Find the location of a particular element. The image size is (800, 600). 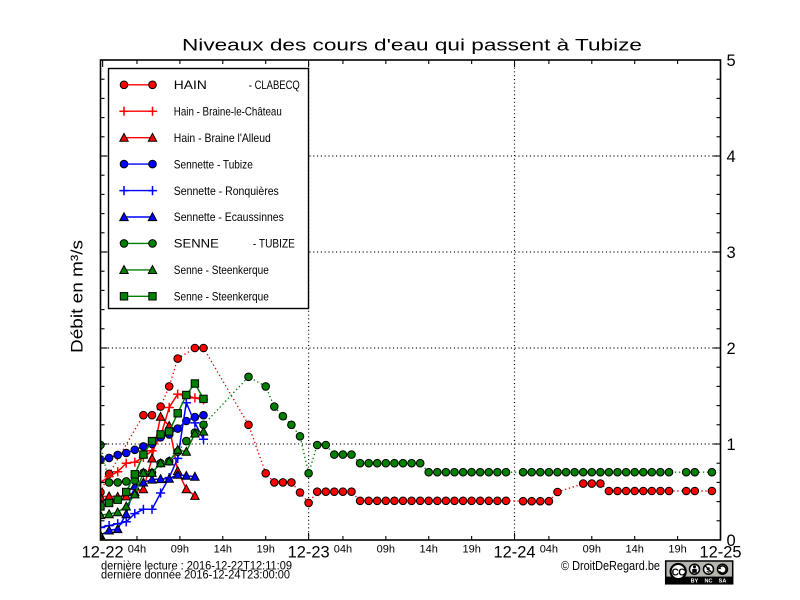

svg-text: 12-23 is located at coordinates (309, 552).